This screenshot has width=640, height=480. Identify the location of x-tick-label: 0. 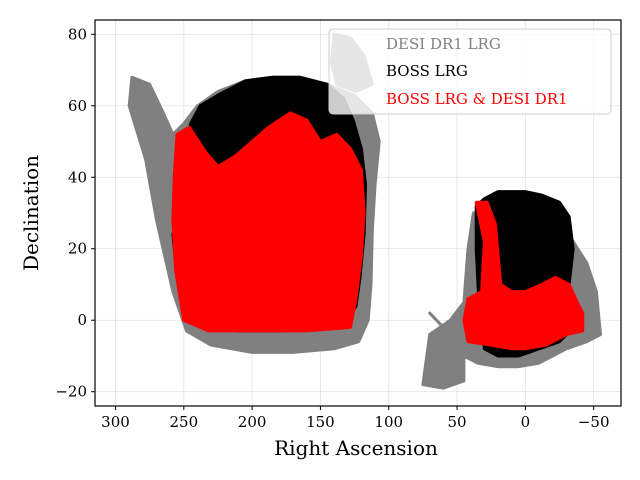
(526, 422).